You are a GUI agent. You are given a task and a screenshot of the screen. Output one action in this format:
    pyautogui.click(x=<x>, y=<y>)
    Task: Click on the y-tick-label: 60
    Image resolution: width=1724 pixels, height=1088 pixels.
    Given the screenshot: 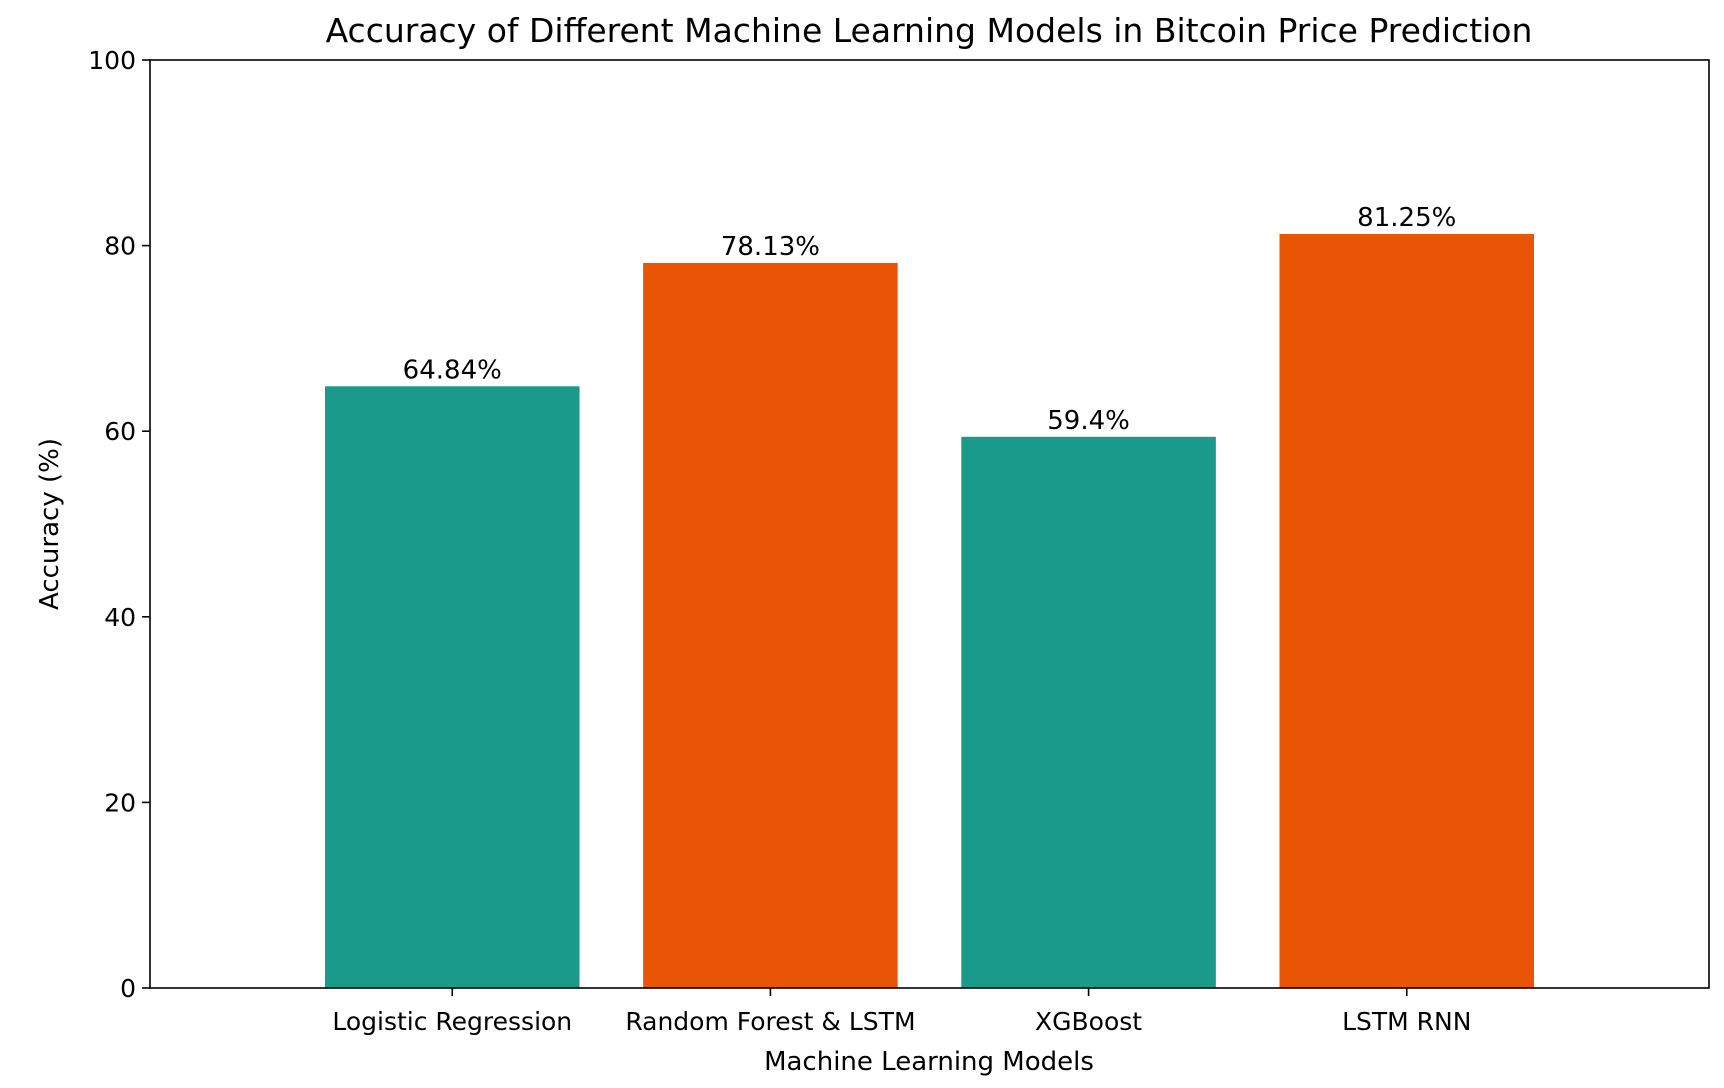 What is the action you would take?
    pyautogui.click(x=120, y=431)
    